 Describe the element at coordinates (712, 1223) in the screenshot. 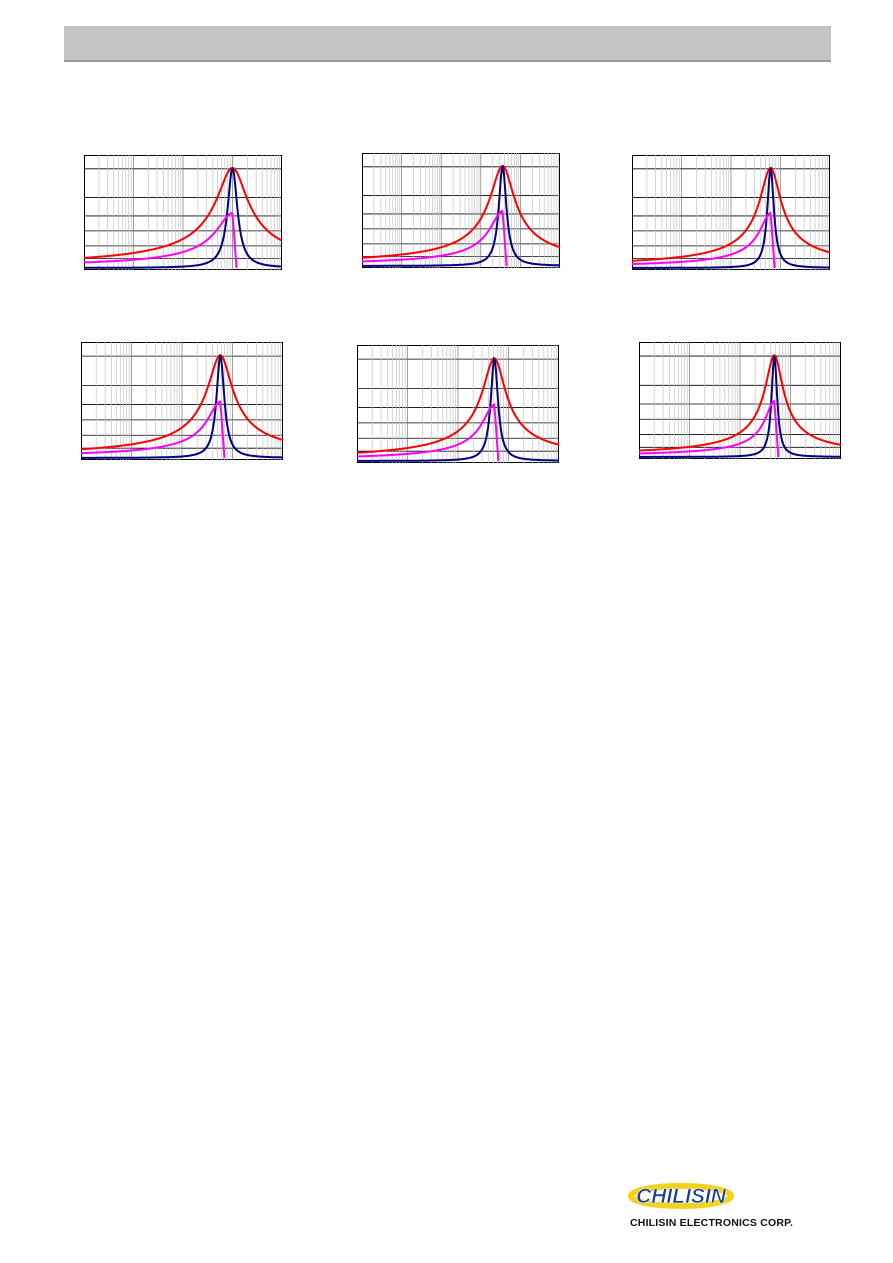

I see `company-name: CHILISIN ELECTRONICS CORP.` at that location.